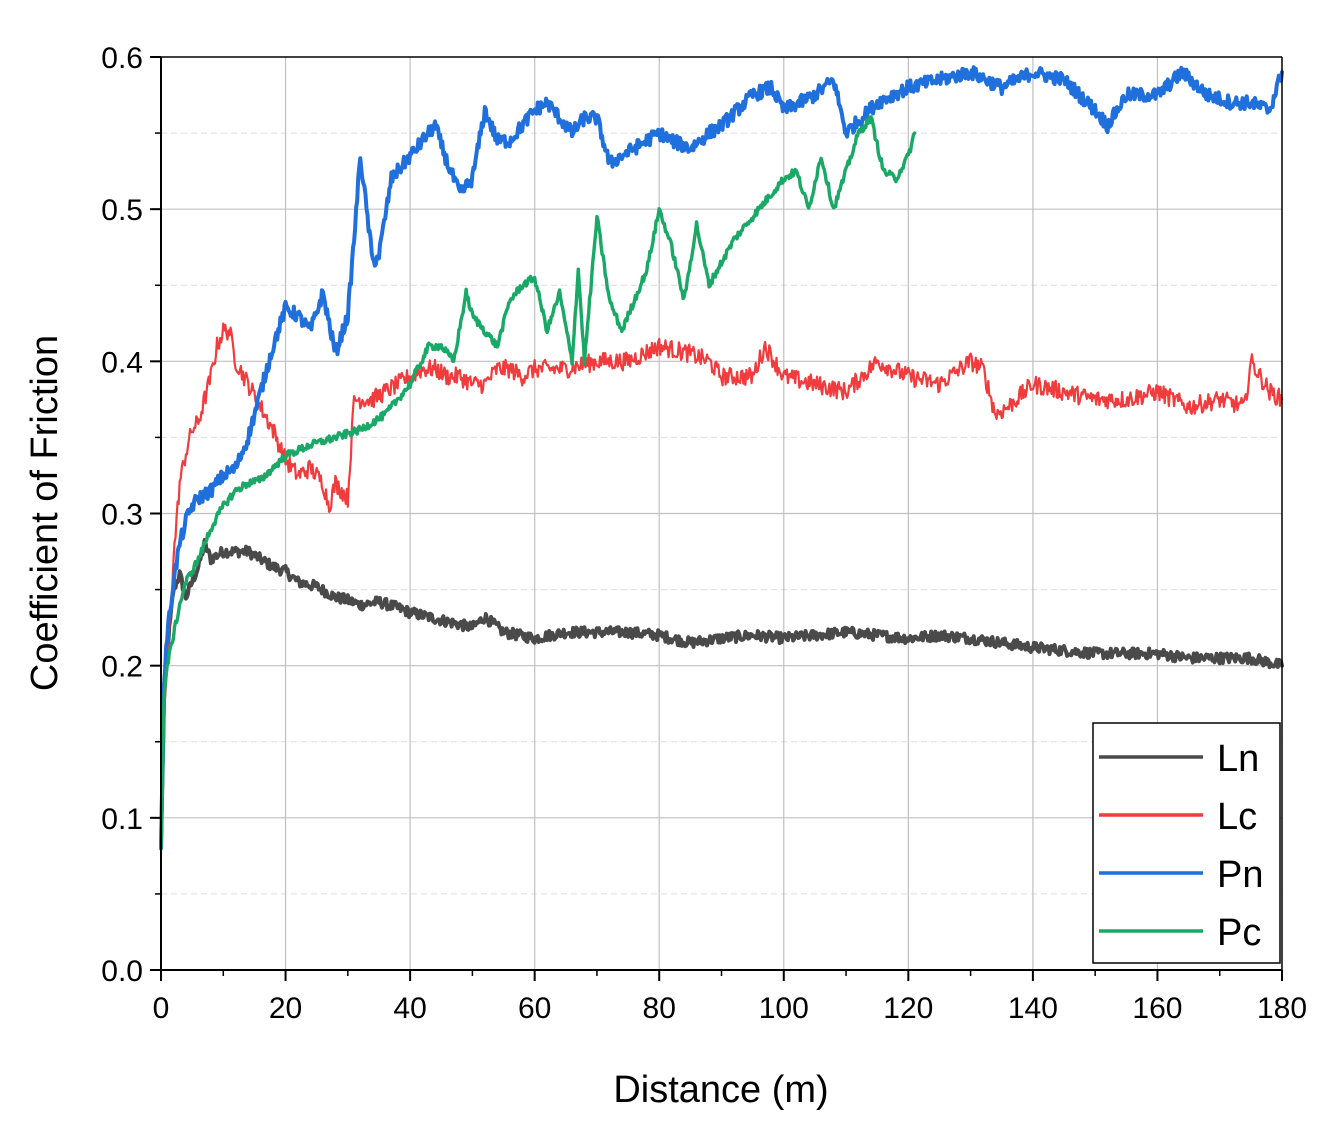 This screenshot has height=1123, width=1330. Describe the element at coordinates (1239, 933) in the screenshot. I see `legend-label-pc: Pc` at that location.